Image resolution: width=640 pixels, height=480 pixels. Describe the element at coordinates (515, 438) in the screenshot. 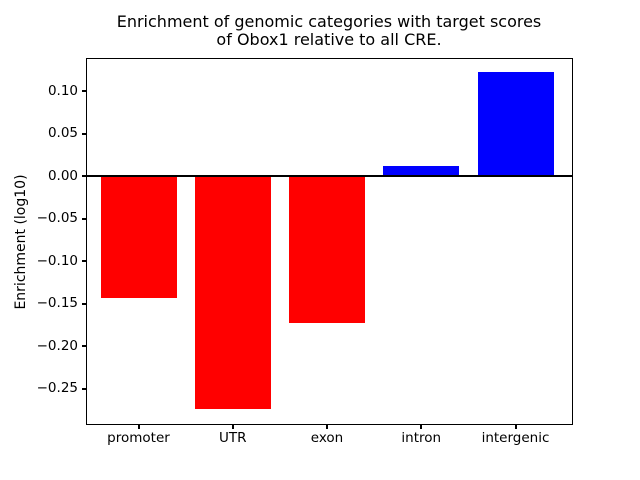

I see `x-tick-label-intergenic: intergenic` at that location.